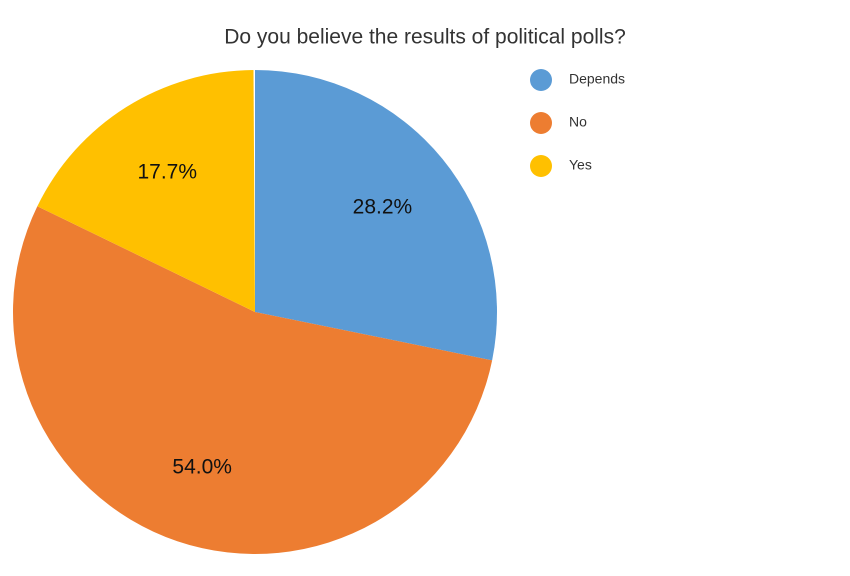 This screenshot has width=850, height=576. What do you see at coordinates (202, 466) in the screenshot?
I see `data-label: 54.0%` at bounding box center [202, 466].